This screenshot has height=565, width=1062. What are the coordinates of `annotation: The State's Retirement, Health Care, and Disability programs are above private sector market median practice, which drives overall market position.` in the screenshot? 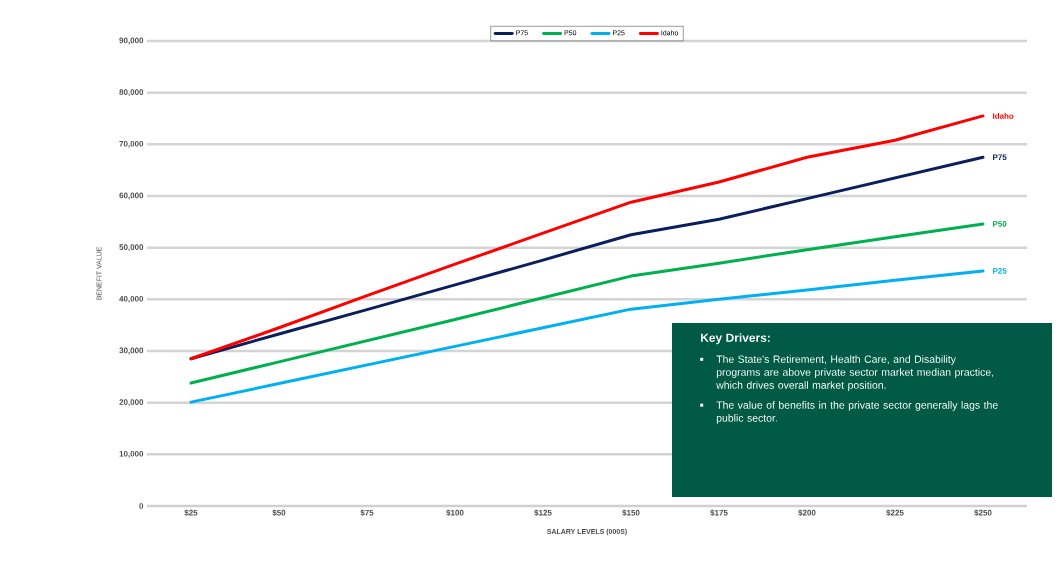 It's located at (855, 373).